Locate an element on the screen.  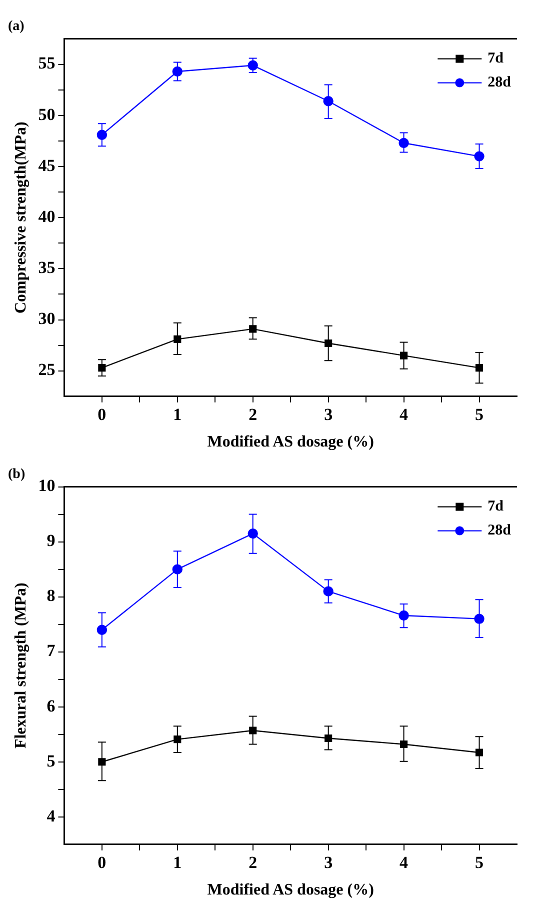
y-tick-label: 10 is located at coordinates (47, 486).